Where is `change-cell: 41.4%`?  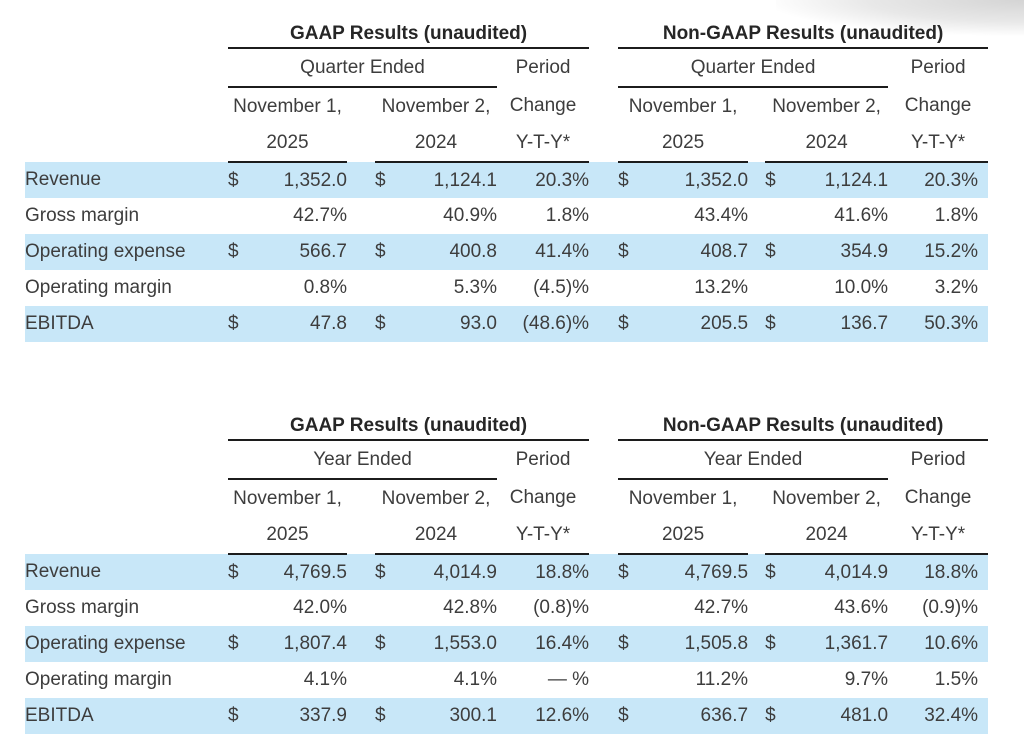
change-cell: 41.4% is located at coordinates (543, 252).